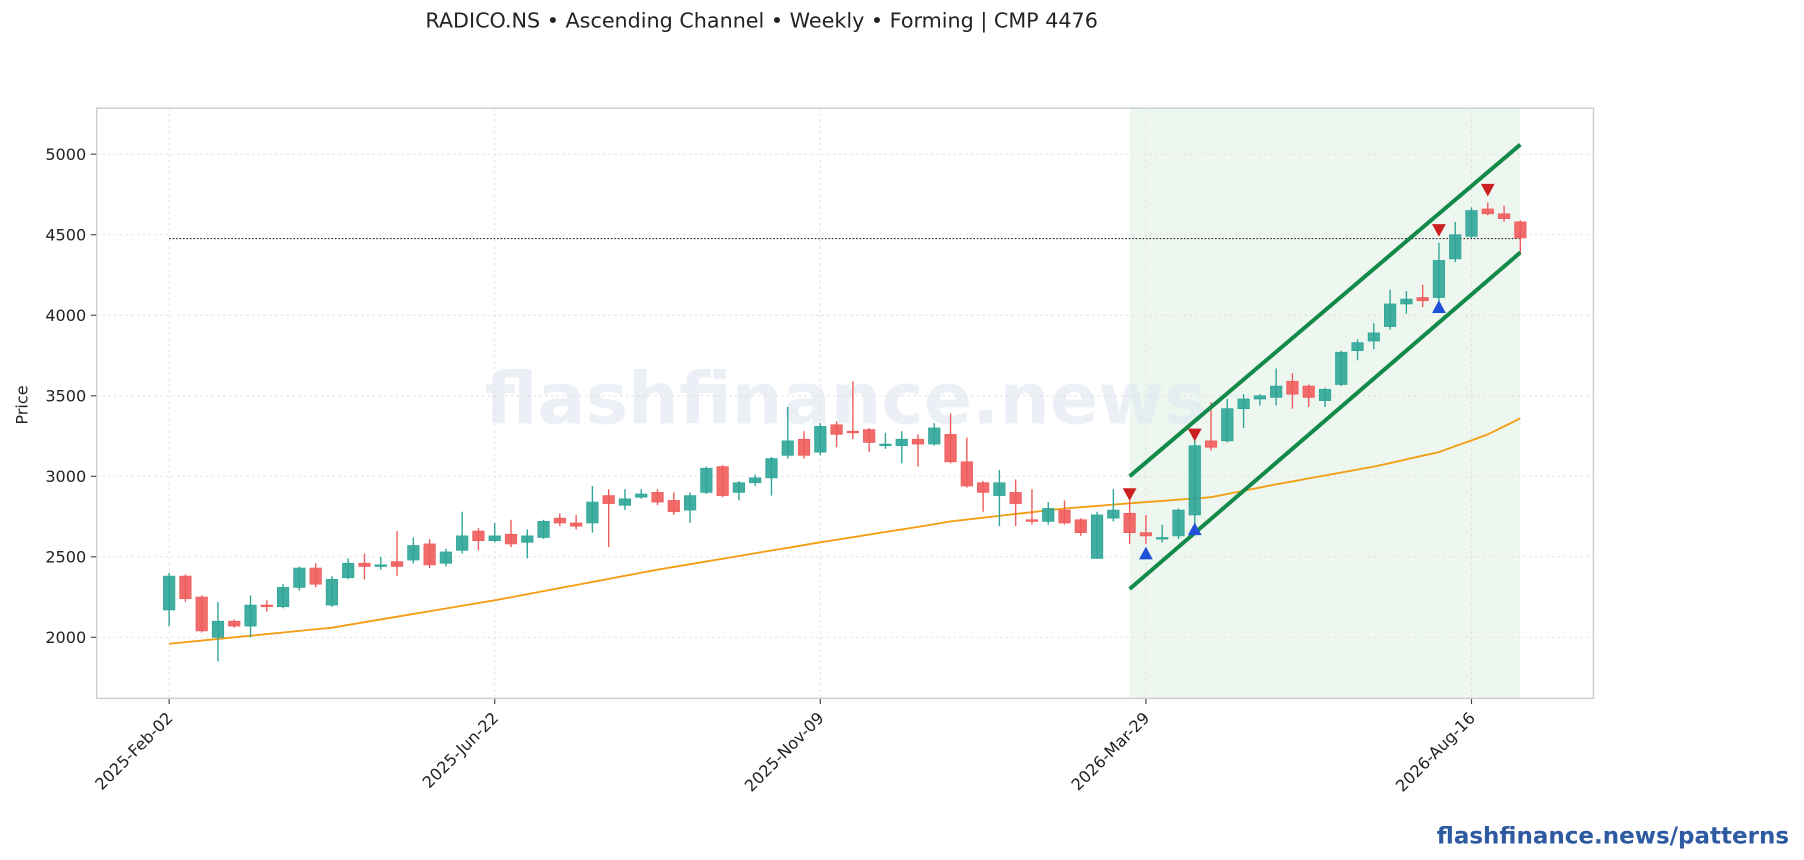  Describe the element at coordinates (65, 154) in the screenshot. I see `y-tick-label: 5000` at that location.